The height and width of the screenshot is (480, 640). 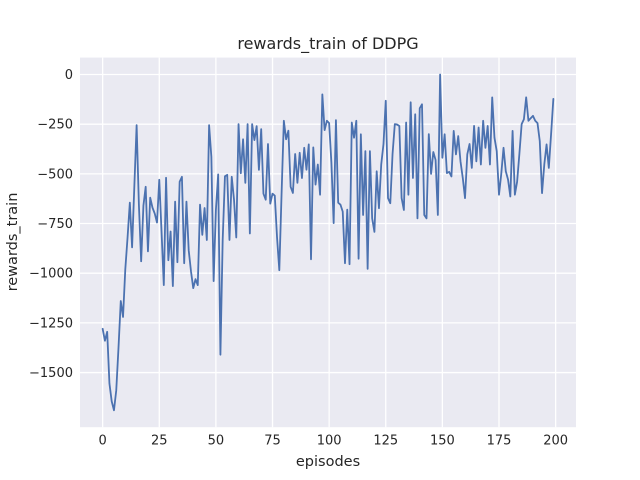 I want to click on y-tick-label: −250, so click(x=55, y=125).